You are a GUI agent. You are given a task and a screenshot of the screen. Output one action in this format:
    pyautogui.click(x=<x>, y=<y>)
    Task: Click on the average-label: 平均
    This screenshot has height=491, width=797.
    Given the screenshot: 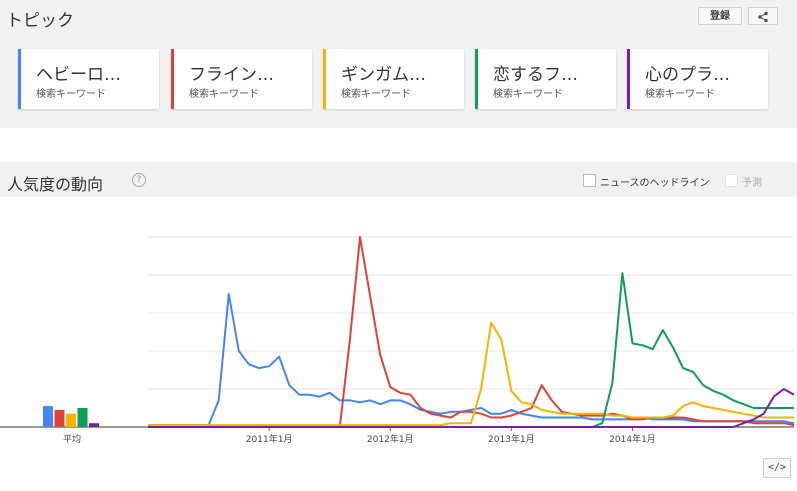 What is the action you would take?
    pyautogui.click(x=72, y=439)
    